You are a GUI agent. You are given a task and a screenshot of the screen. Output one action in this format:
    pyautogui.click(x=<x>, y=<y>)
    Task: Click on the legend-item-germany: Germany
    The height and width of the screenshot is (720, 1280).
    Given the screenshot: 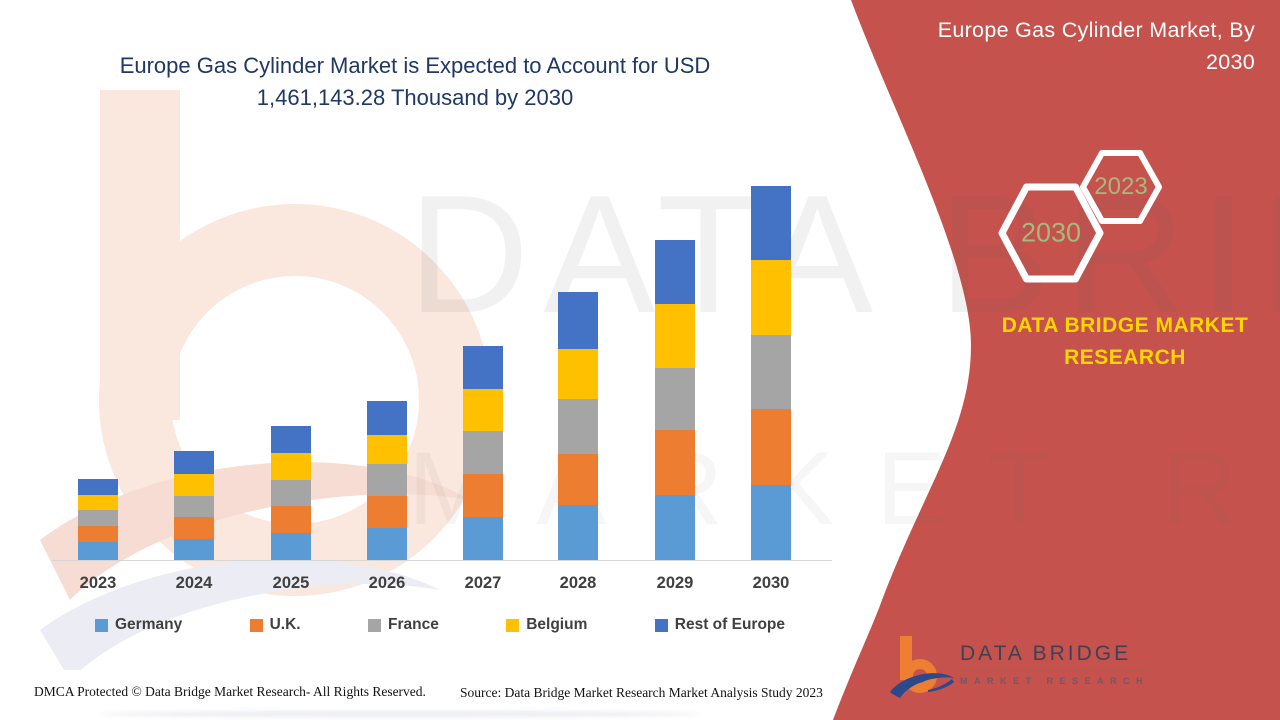 What is the action you would take?
    pyautogui.click(x=138, y=625)
    